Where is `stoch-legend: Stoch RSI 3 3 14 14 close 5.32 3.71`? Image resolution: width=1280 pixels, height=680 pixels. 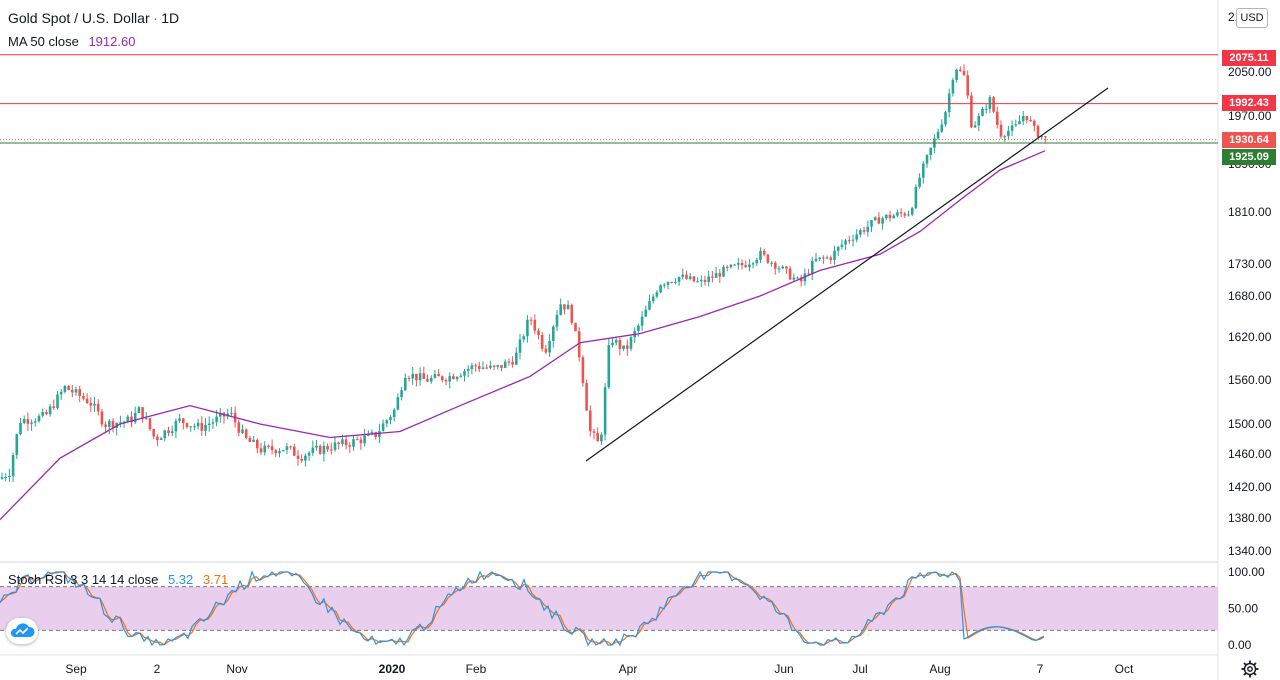
stoch-legend: Stoch RSI 3 3 14 14 close 5.32 3.71 is located at coordinates (118, 579).